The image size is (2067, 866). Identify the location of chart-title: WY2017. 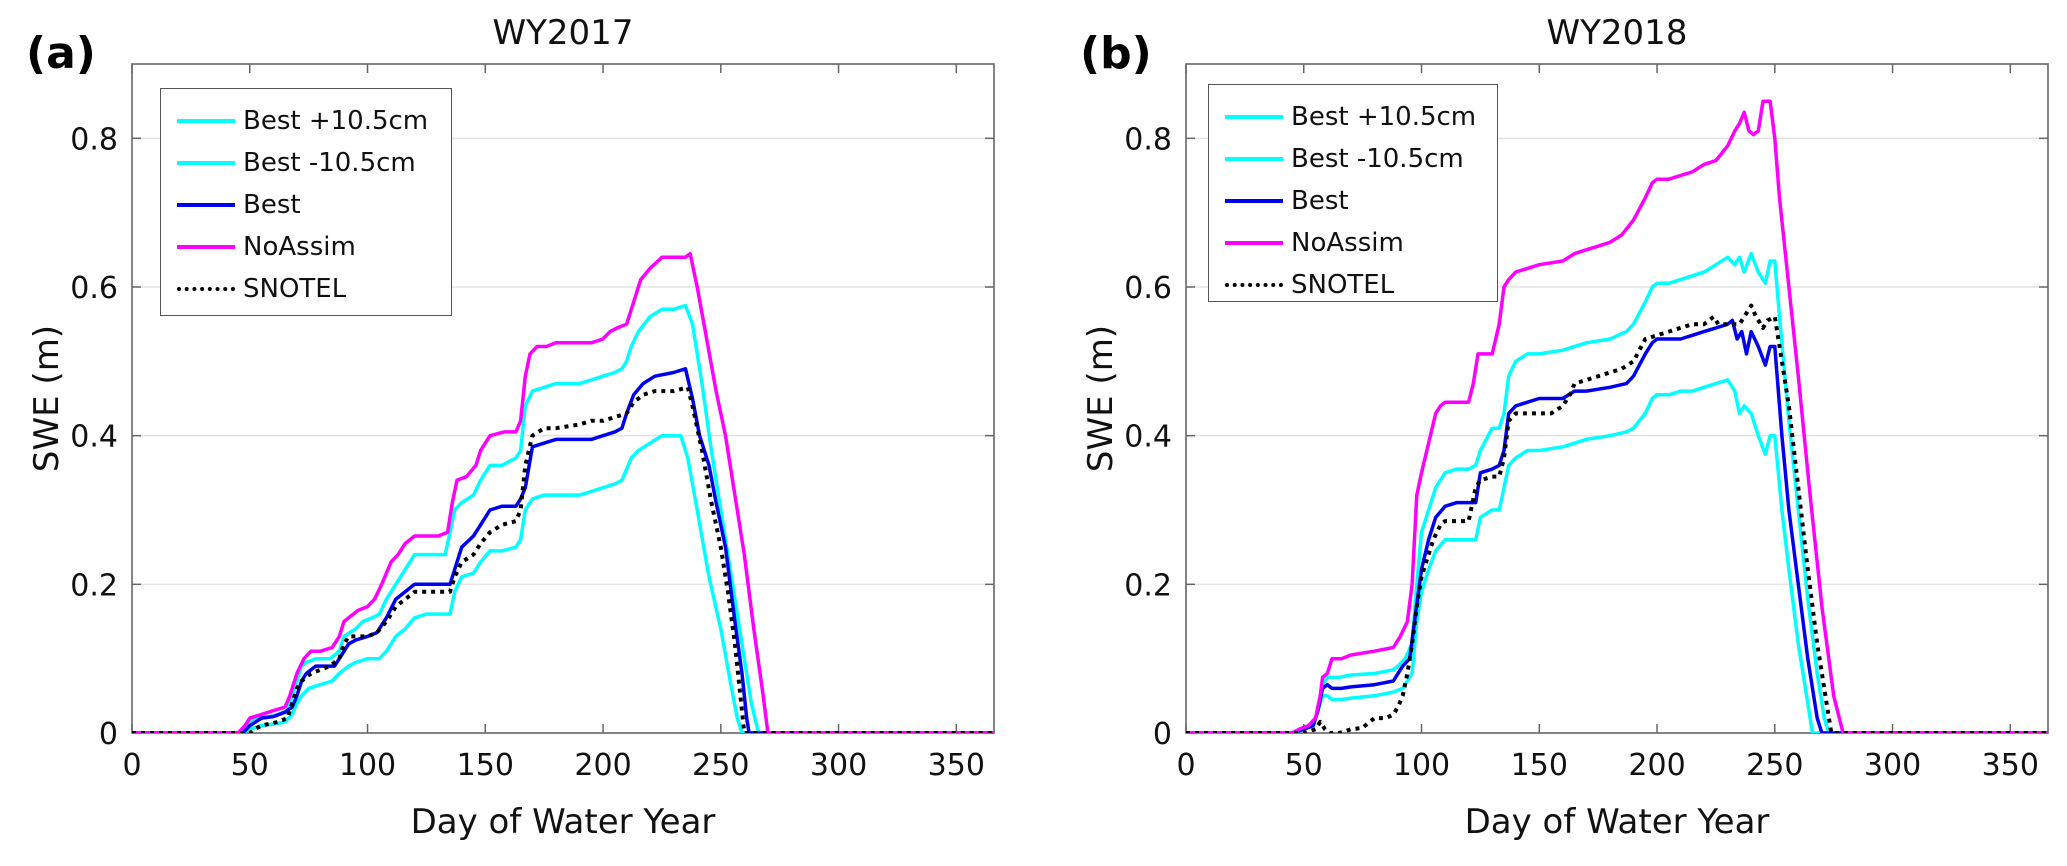
(563, 33).